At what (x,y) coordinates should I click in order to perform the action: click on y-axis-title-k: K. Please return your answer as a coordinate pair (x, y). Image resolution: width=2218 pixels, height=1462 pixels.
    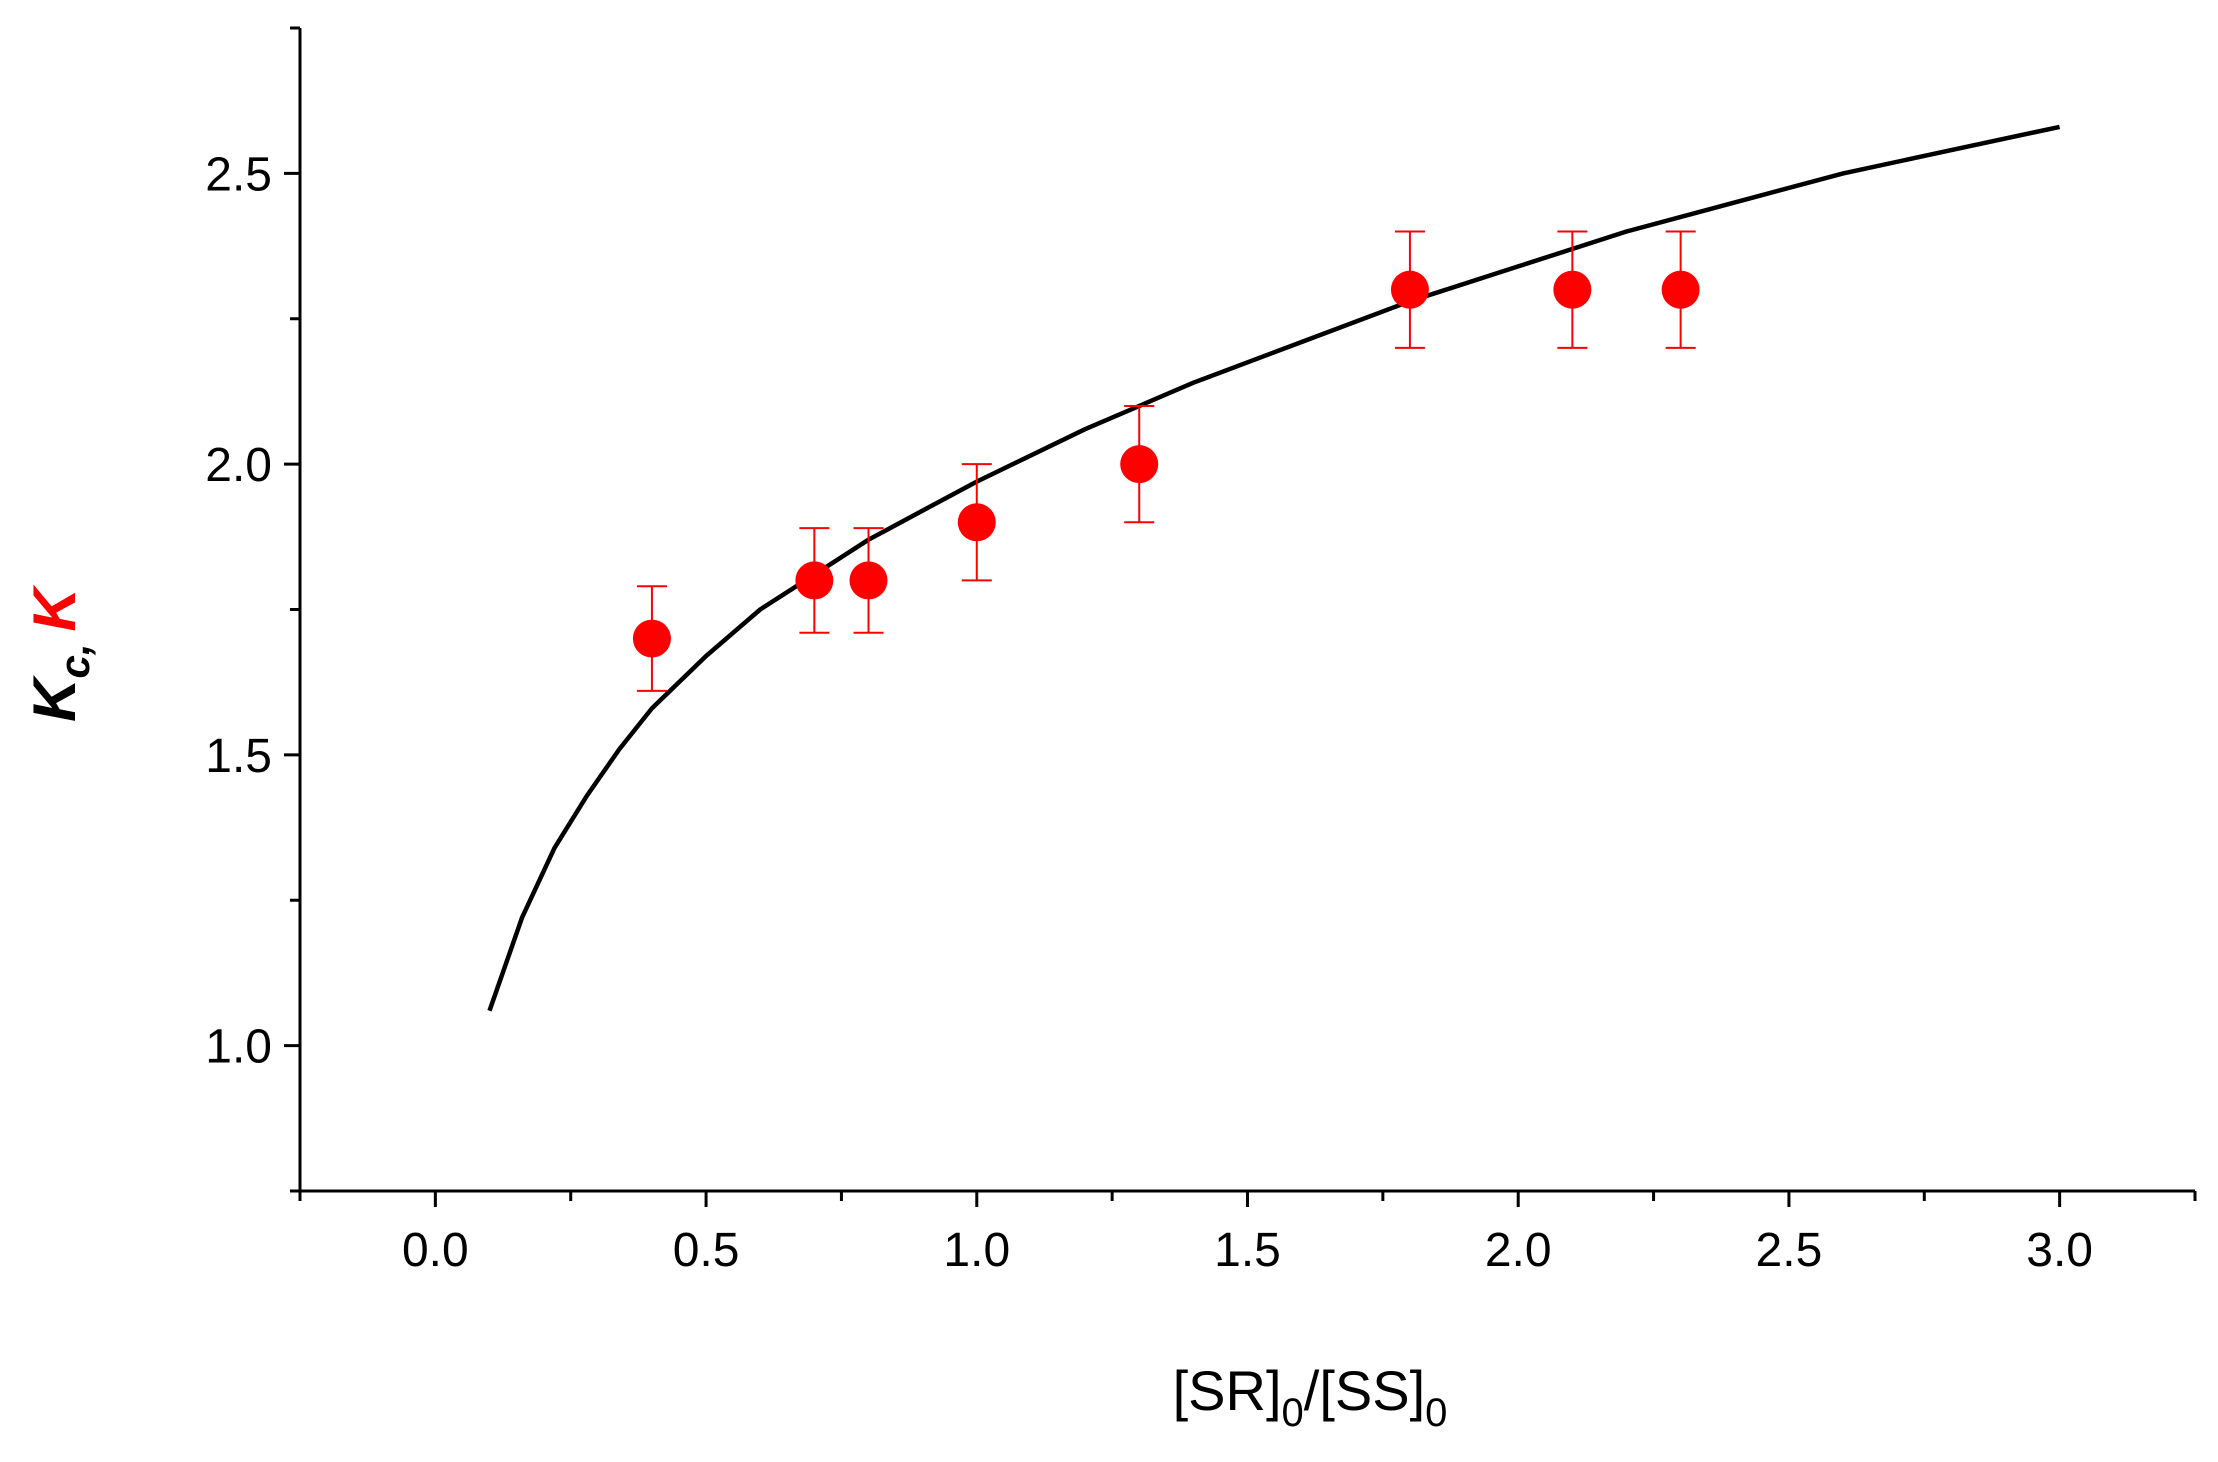
    Looking at the image, I should click on (54, 607).